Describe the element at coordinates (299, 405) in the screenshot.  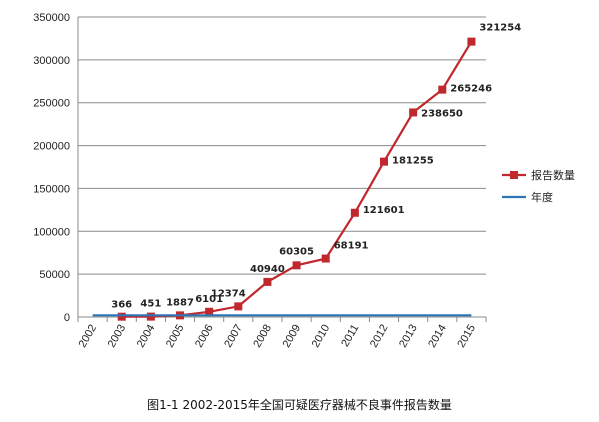
I see `figure-caption: 图1-1 2002-2015年全国可疑医疗器械不良事件报告数量` at that location.